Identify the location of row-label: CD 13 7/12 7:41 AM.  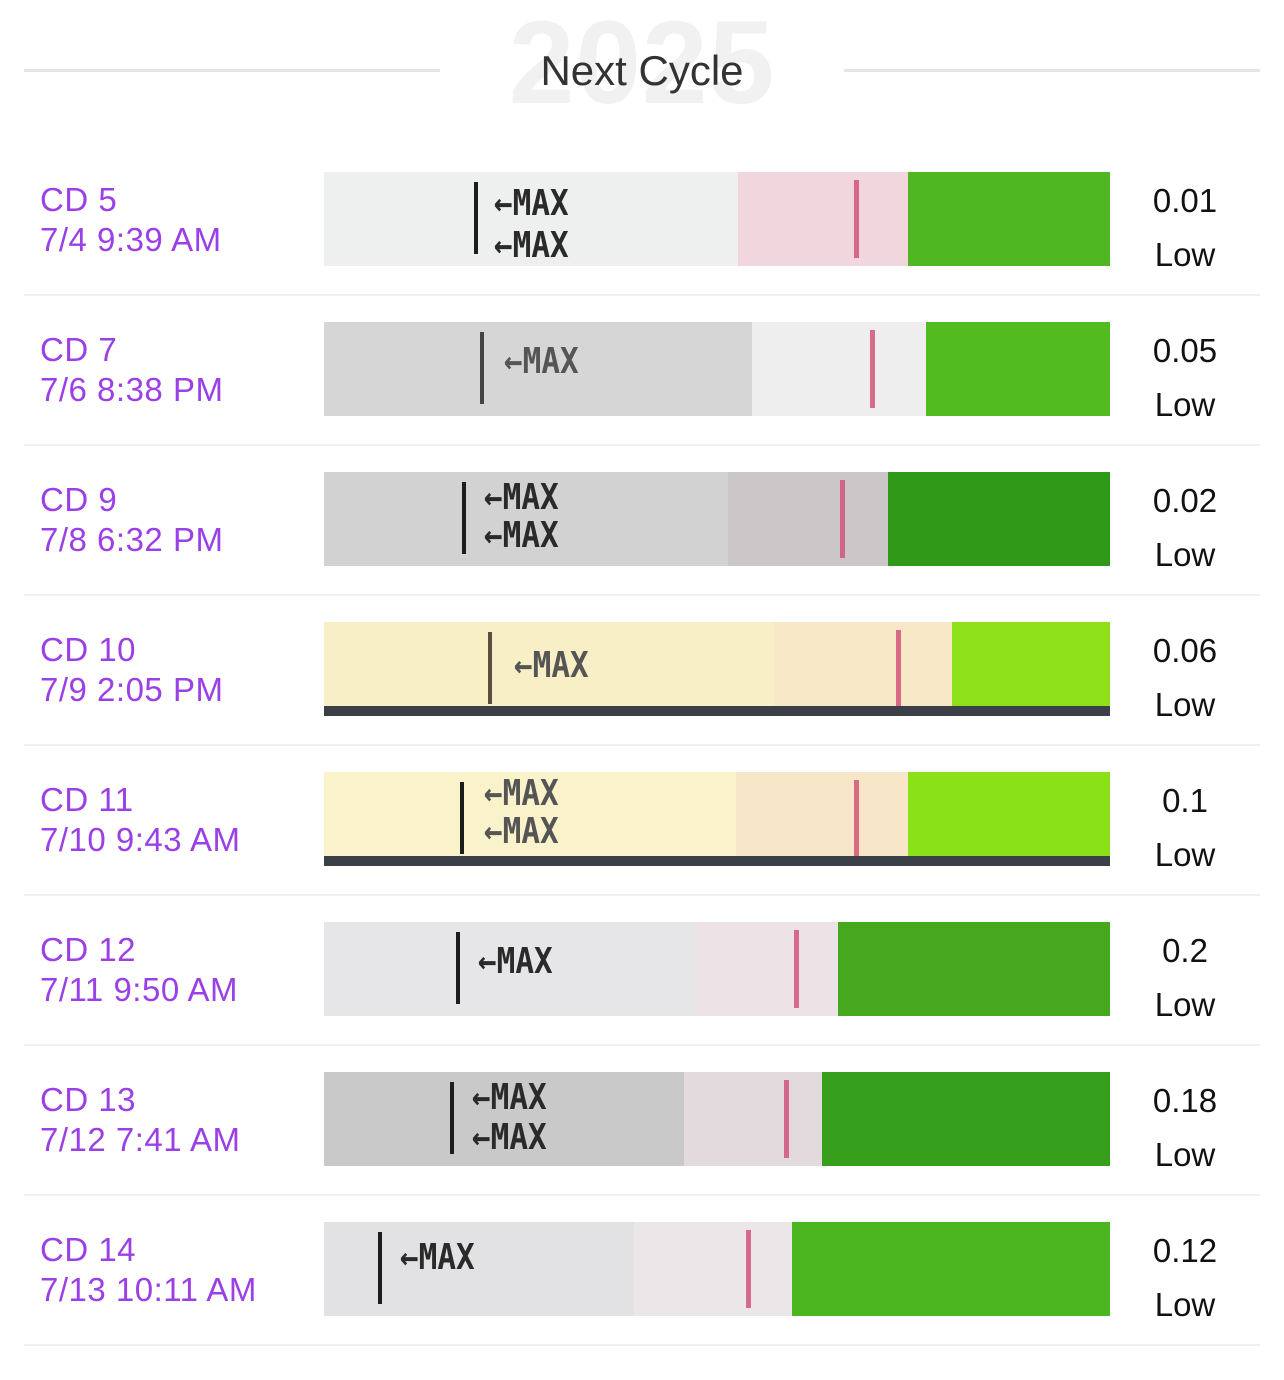
(140, 1120).